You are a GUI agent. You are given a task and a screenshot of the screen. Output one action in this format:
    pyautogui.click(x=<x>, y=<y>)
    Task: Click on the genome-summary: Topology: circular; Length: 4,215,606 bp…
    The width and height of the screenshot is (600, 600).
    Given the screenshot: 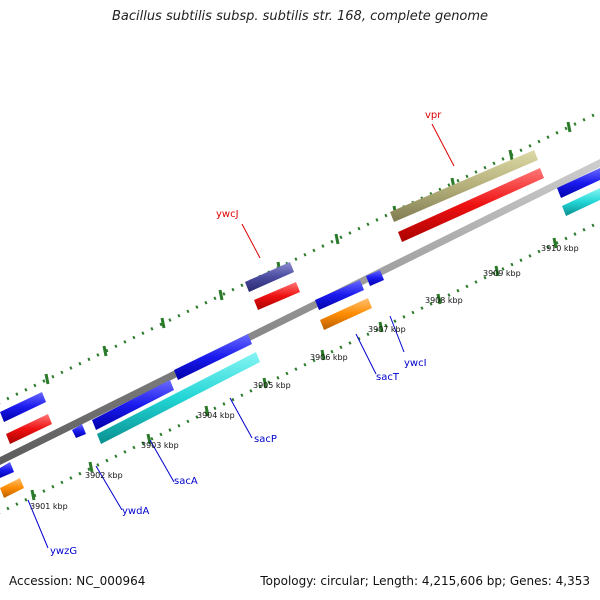 What is the action you would take?
    pyautogui.click(x=425, y=581)
    